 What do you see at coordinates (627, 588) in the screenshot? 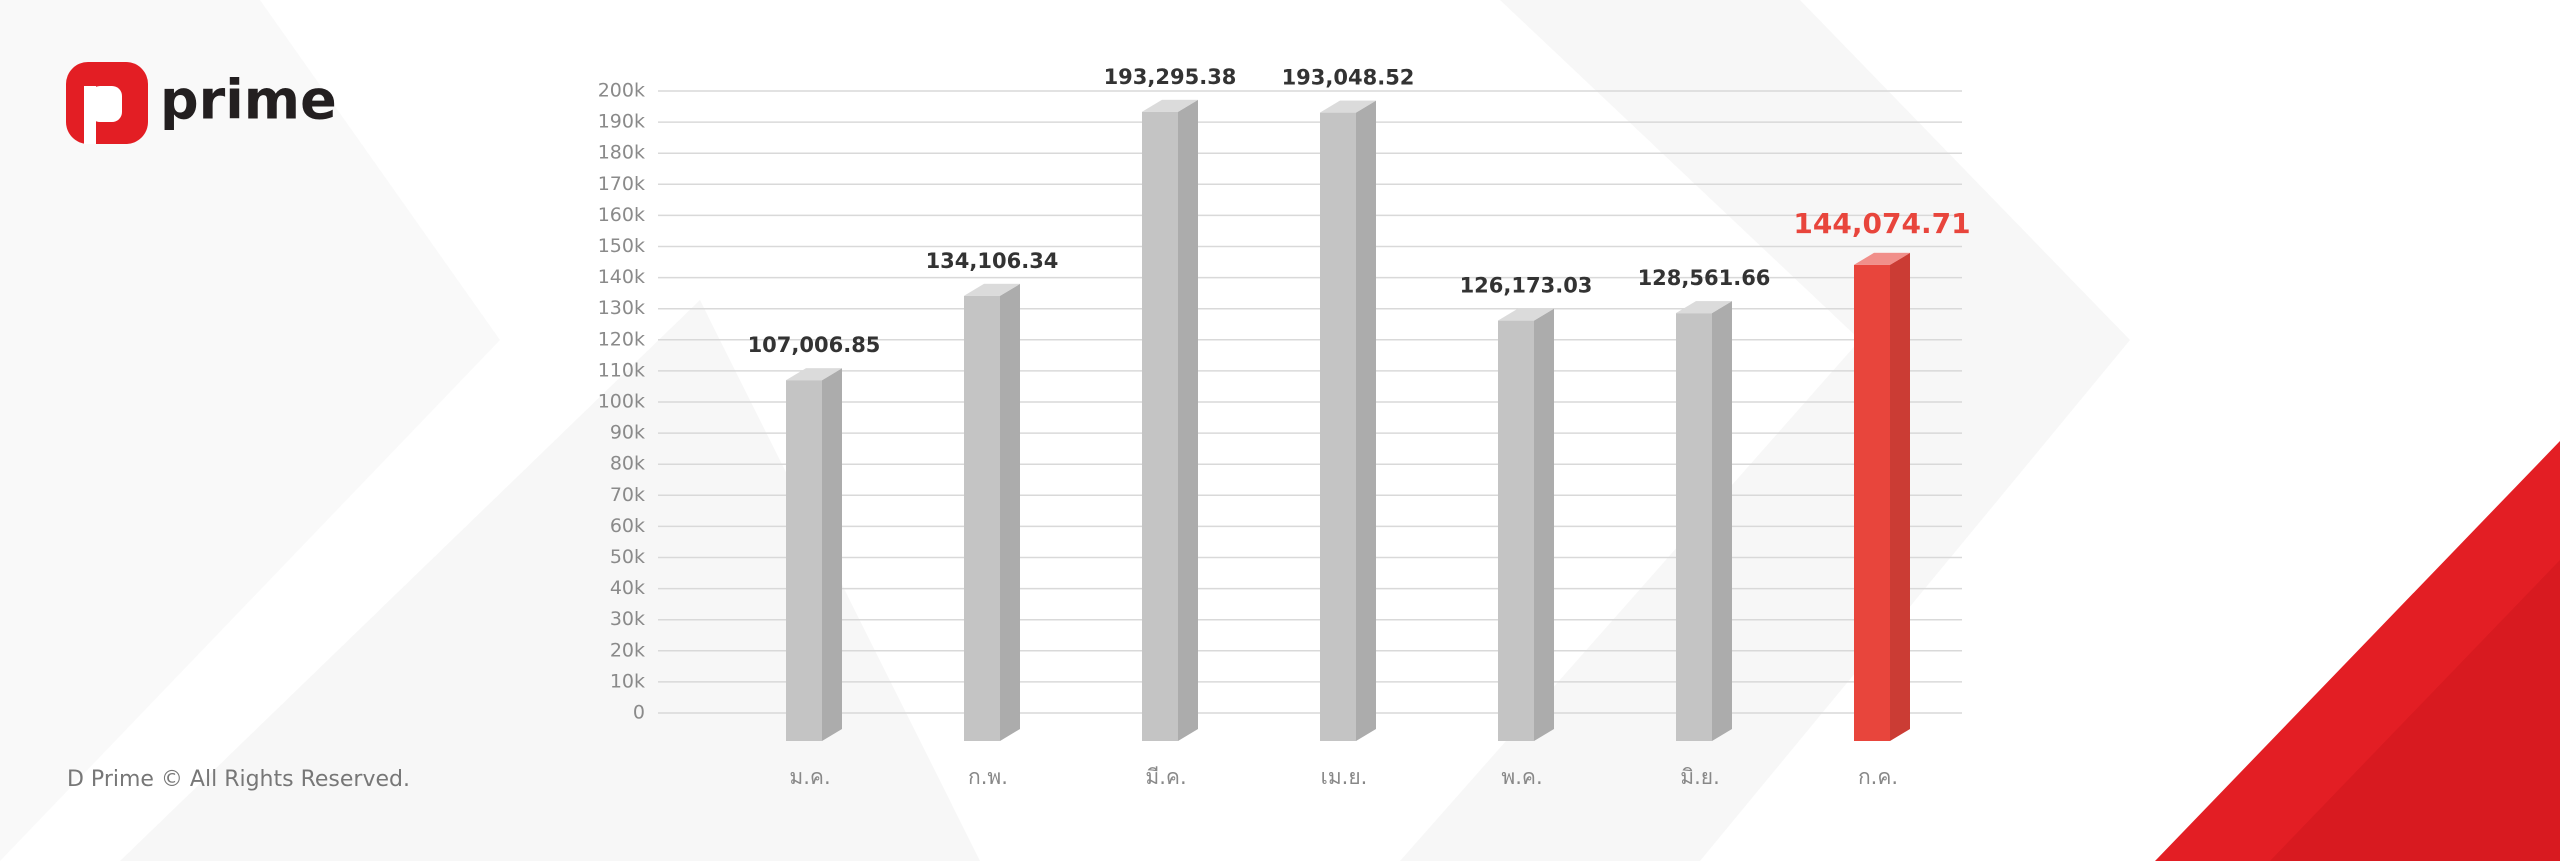
I see `y-tick-label: 40k` at bounding box center [627, 588].